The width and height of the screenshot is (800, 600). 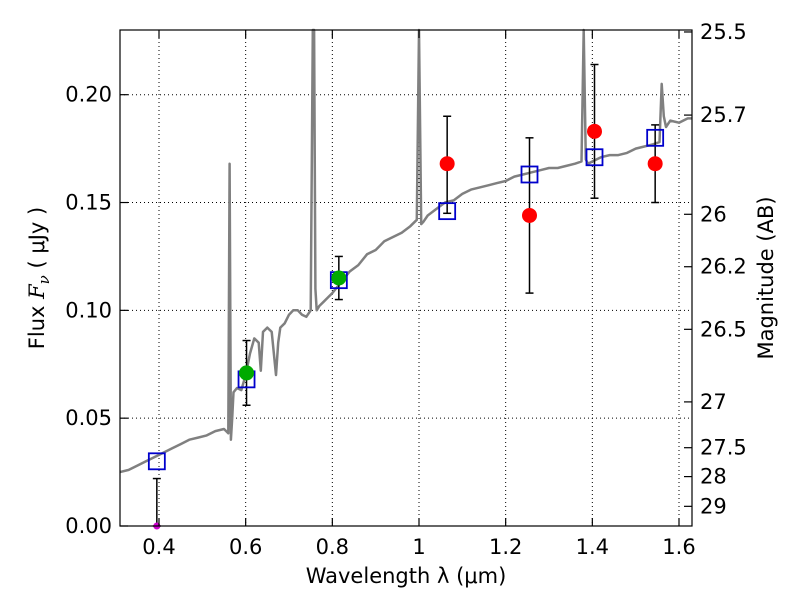 What do you see at coordinates (37, 291) in the screenshot?
I see `y-axis-label-symbol: F` at bounding box center [37, 291].